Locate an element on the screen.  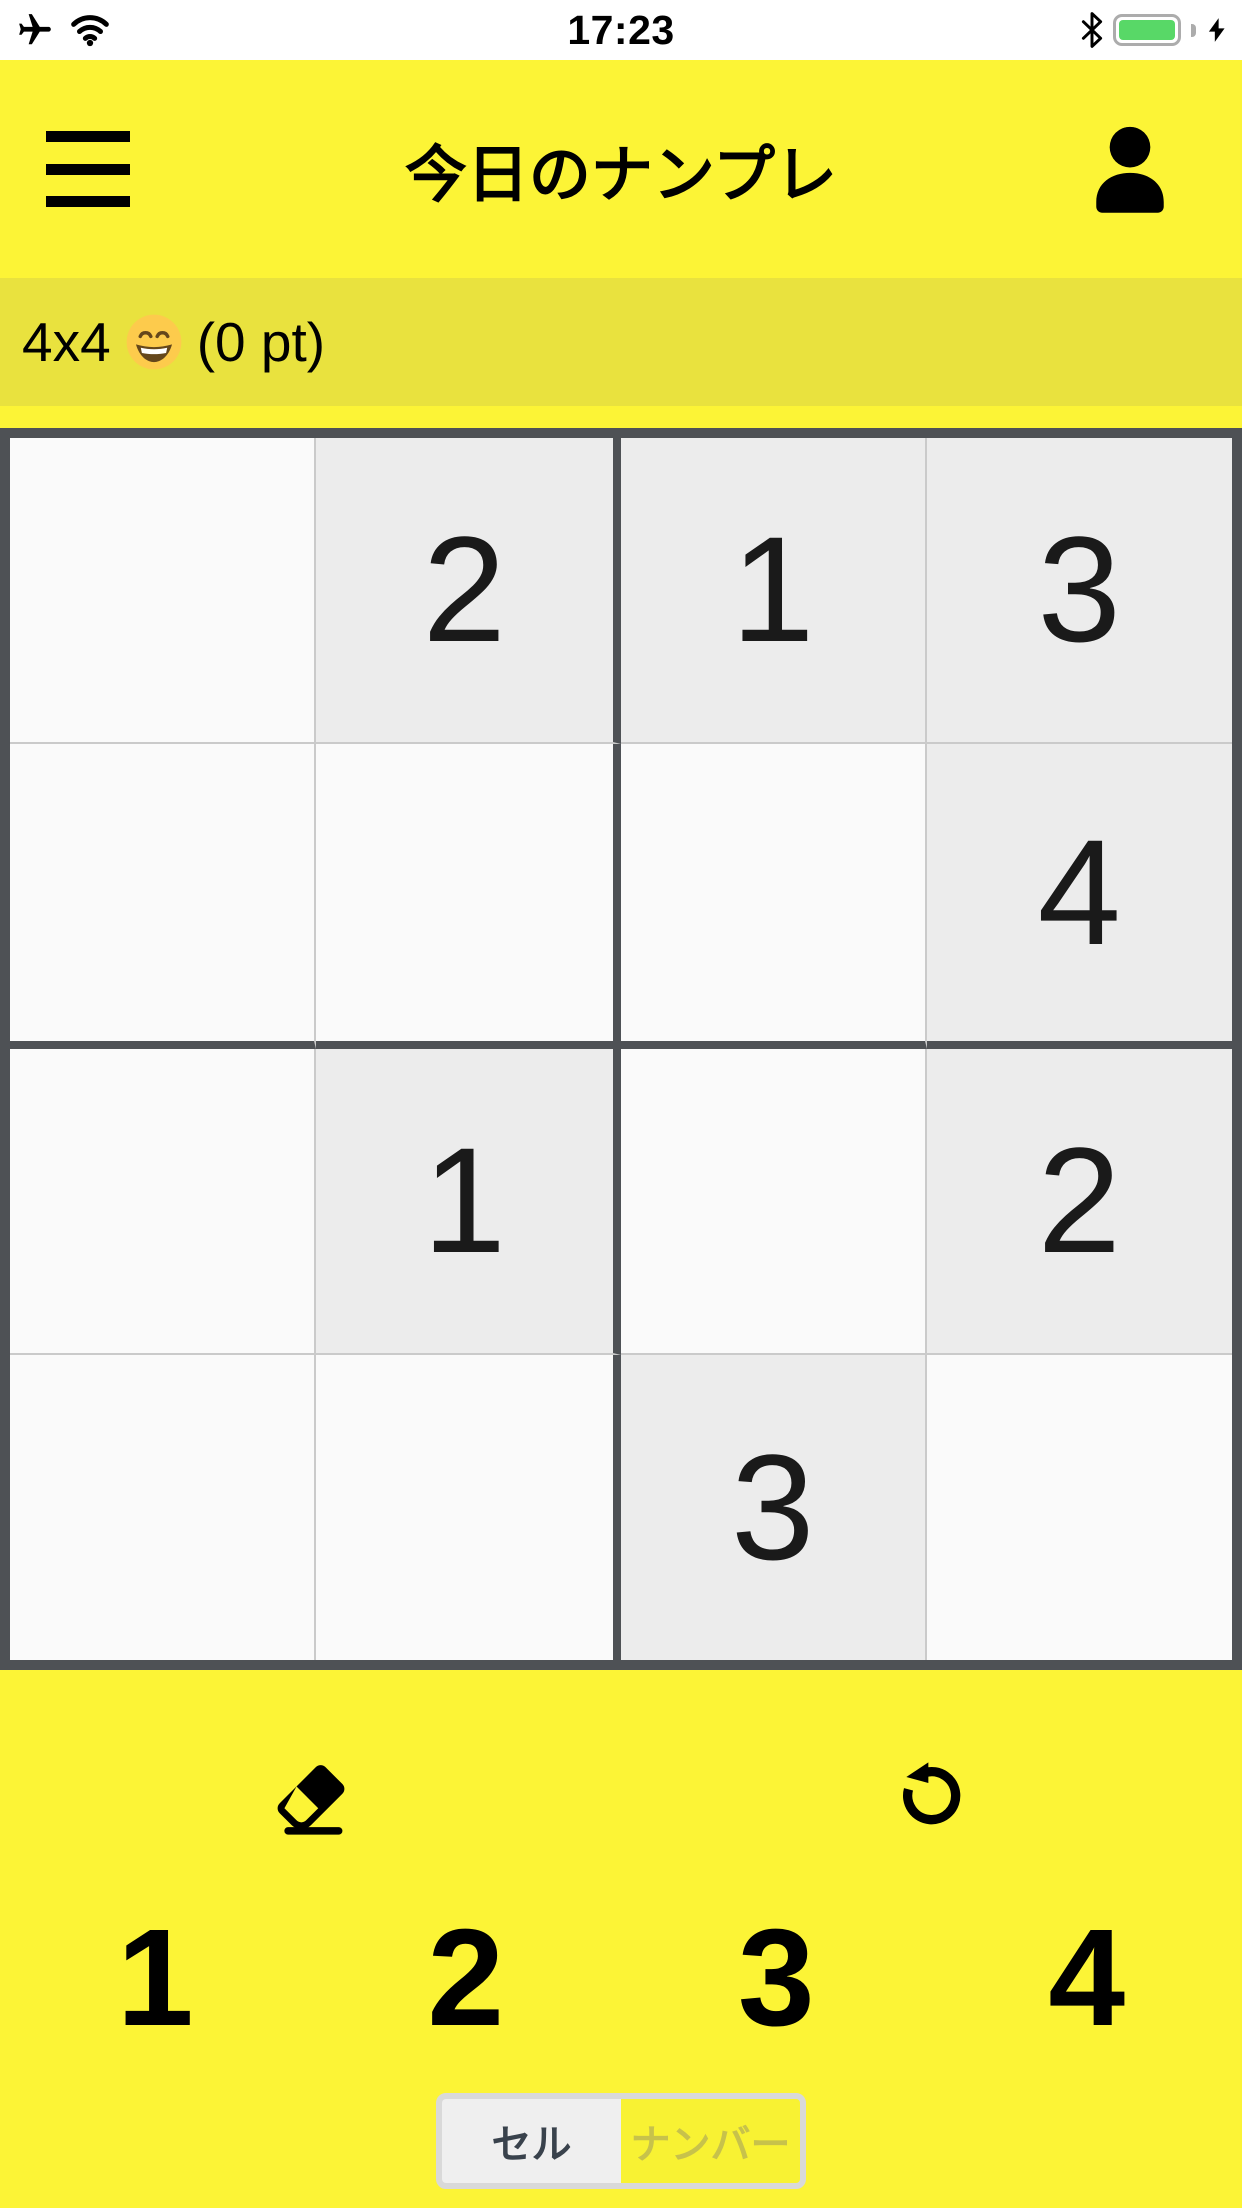
person-icon is located at coordinates (1130, 169).